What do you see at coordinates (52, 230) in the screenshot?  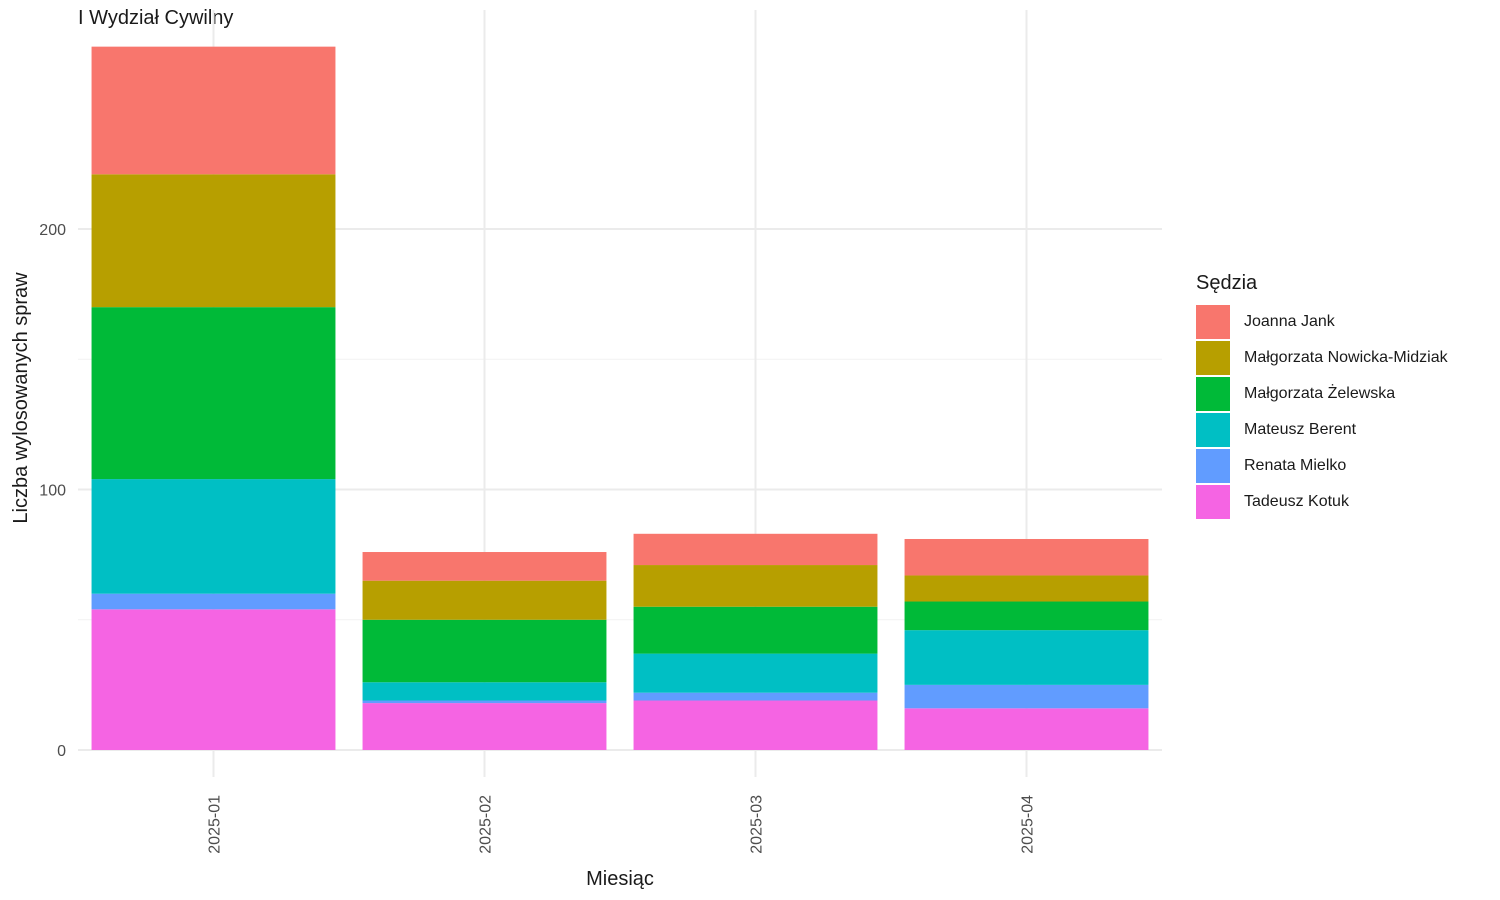 I see `y-tick-label: 200` at bounding box center [52, 230].